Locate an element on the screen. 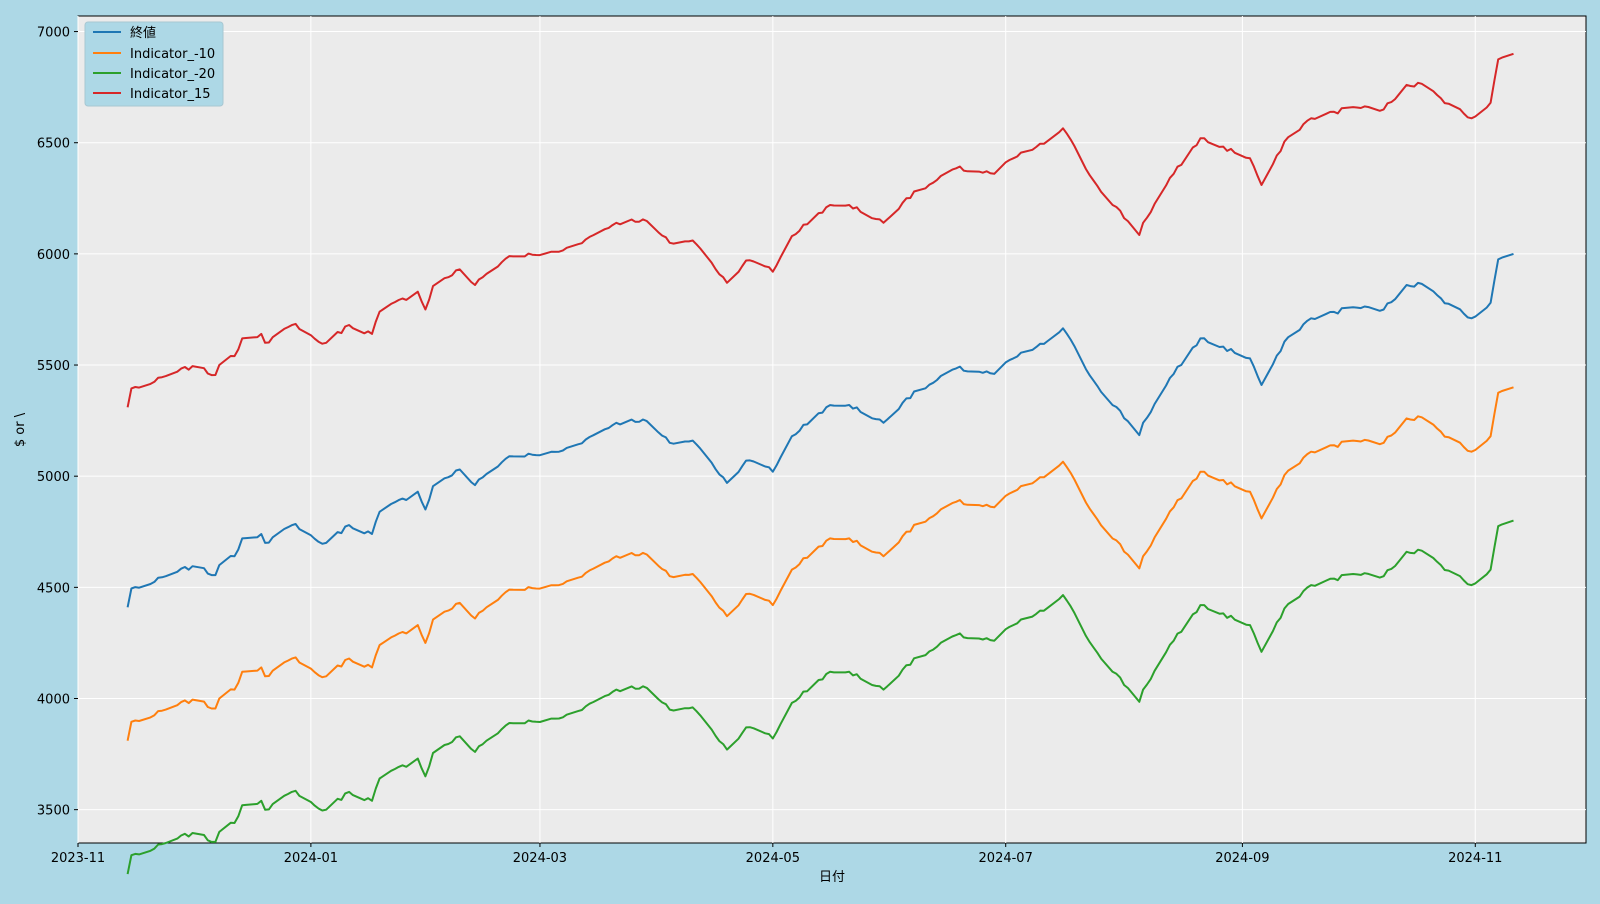 The width and height of the screenshot is (1600, 904). legend-label-2: Indicator_-20 is located at coordinates (172, 74).